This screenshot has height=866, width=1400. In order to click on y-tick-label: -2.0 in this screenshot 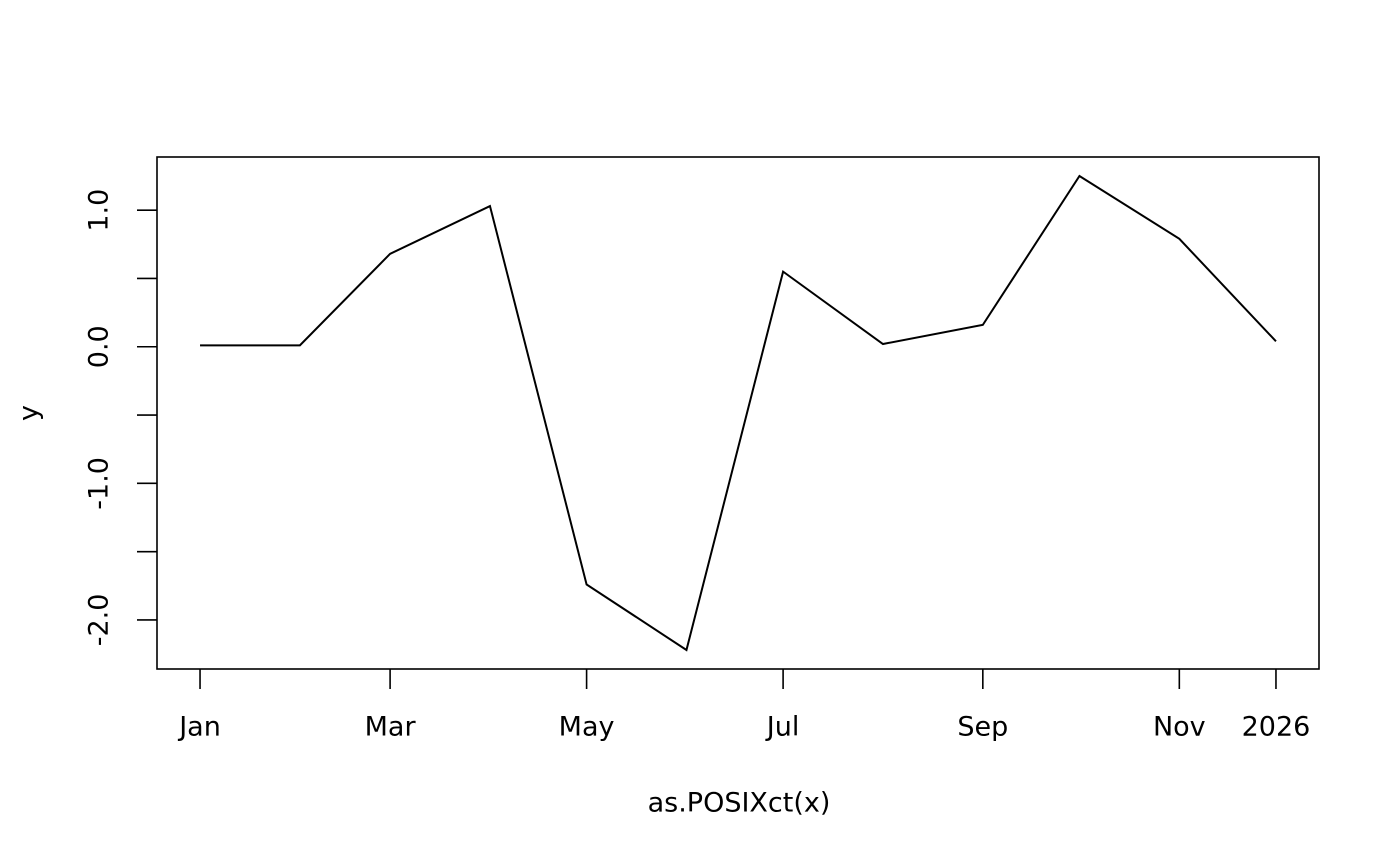, I will do `click(99, 620)`.